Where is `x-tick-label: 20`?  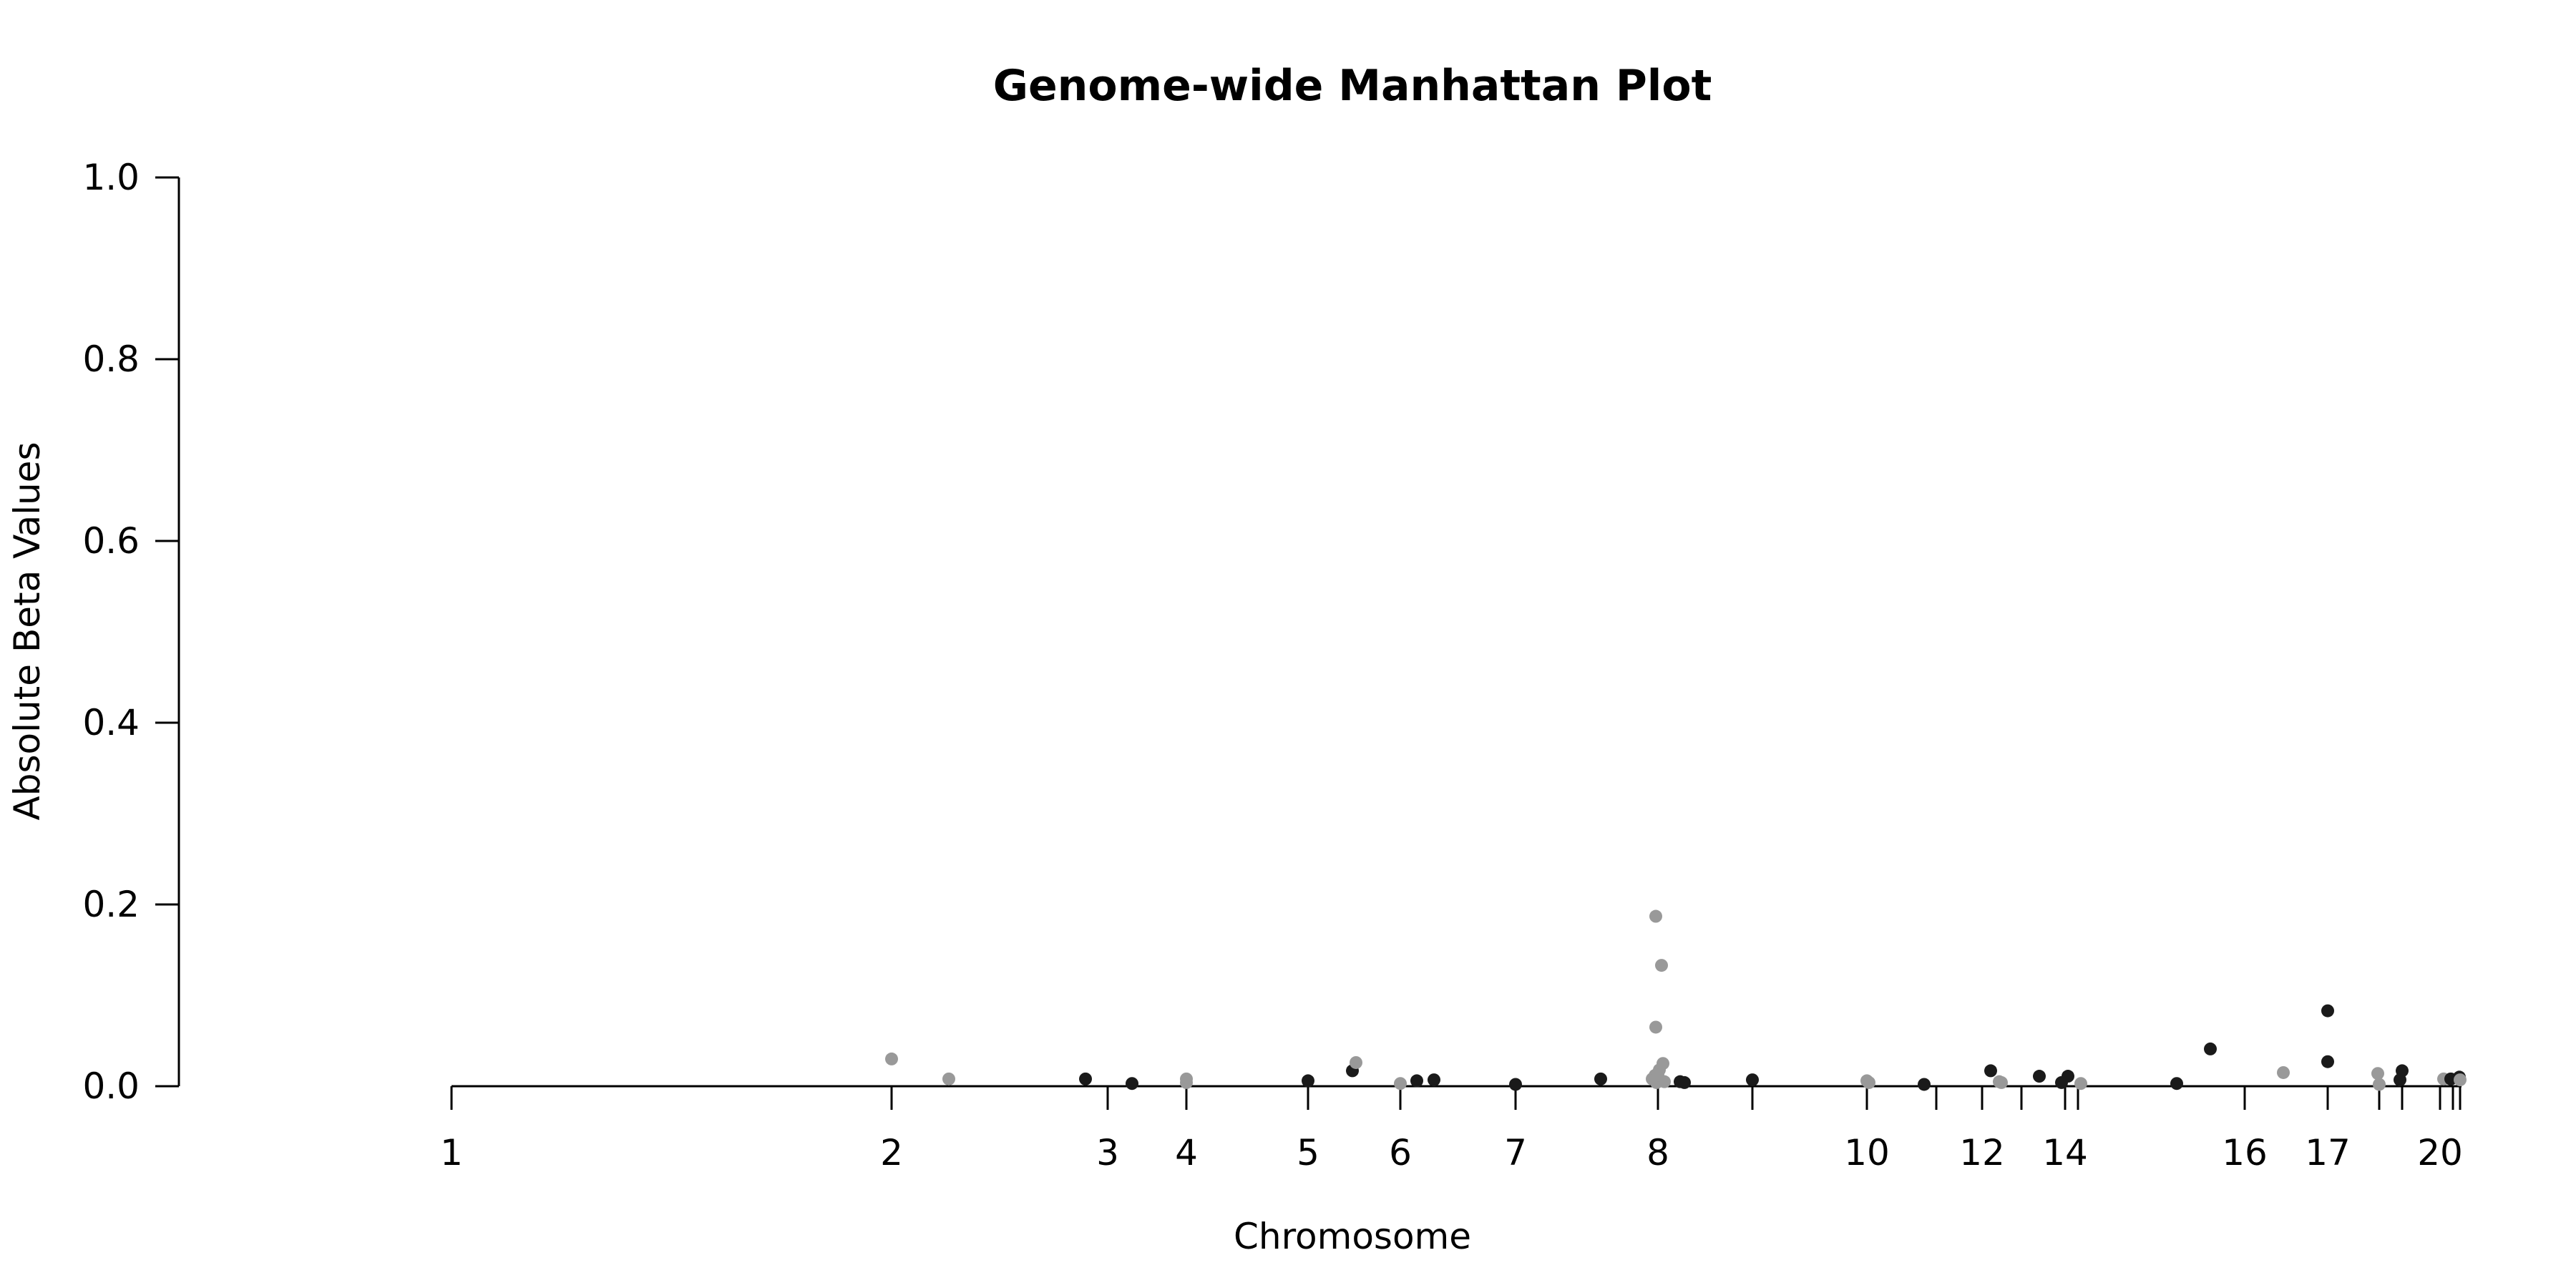
x-tick-label: 20 is located at coordinates (2440, 1153).